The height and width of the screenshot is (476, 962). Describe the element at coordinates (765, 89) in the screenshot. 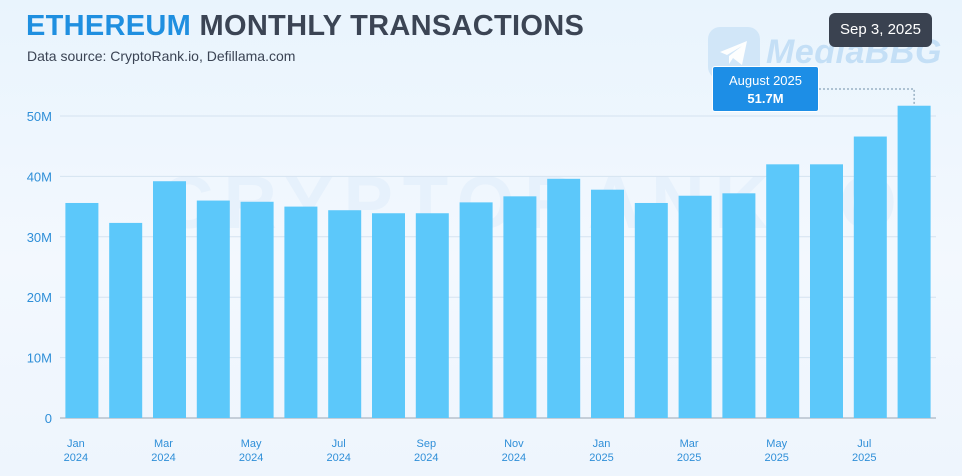

I see `highlight-callout: August 2025 51.7M` at that location.